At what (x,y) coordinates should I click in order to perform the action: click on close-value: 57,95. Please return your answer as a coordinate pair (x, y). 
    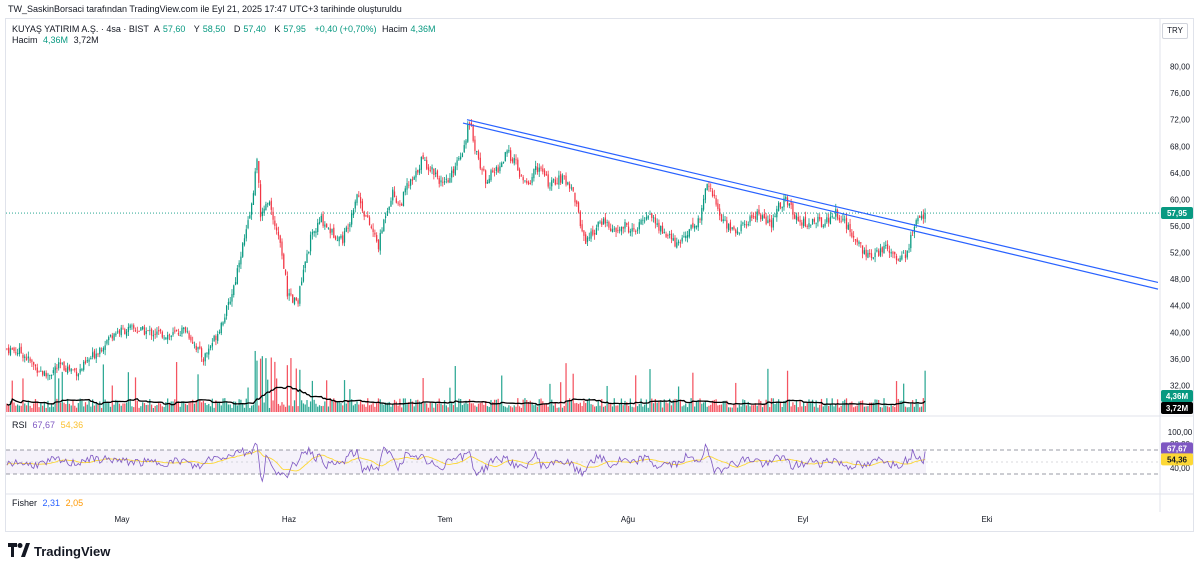
    Looking at the image, I should click on (294, 29).